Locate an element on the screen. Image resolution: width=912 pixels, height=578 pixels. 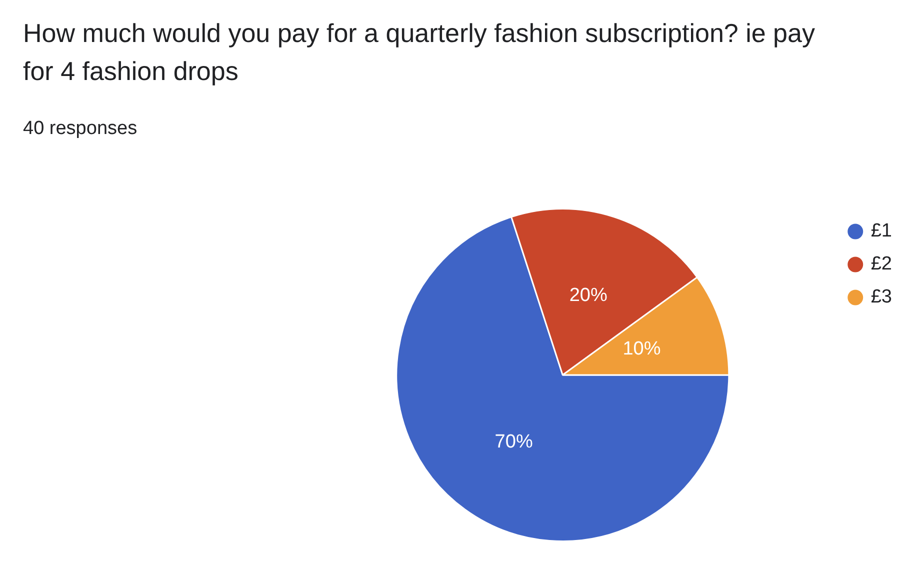
chart-title: How much would you pay for a quarterly fashion subscription? ie pay for 4 fashion drops is located at coordinates (419, 52).